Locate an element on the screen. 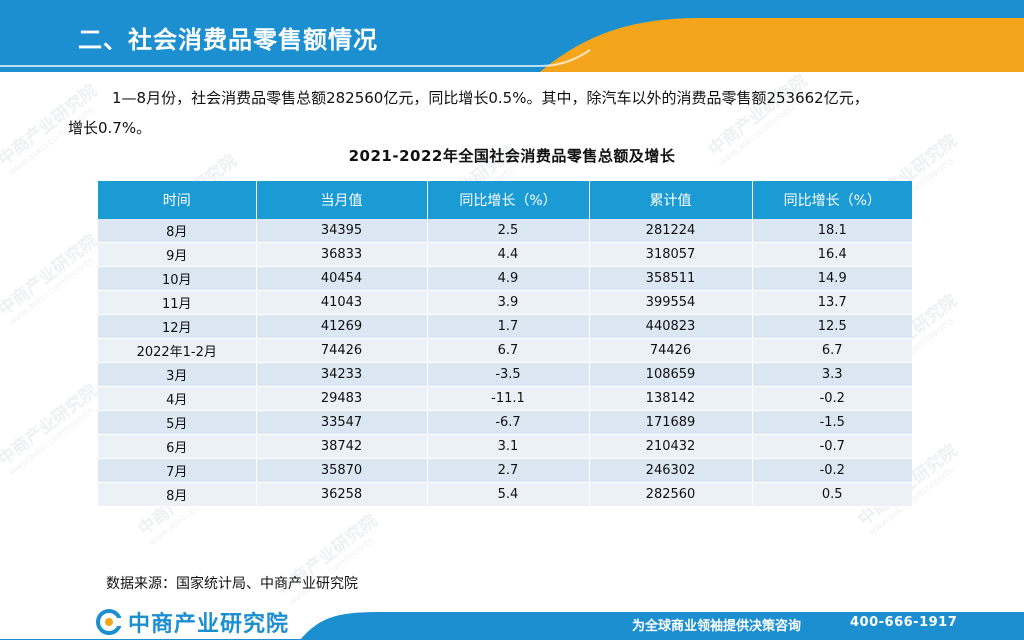 The height and width of the screenshot is (640, 1024). cell-monthly-value: 38742 is located at coordinates (342, 446).